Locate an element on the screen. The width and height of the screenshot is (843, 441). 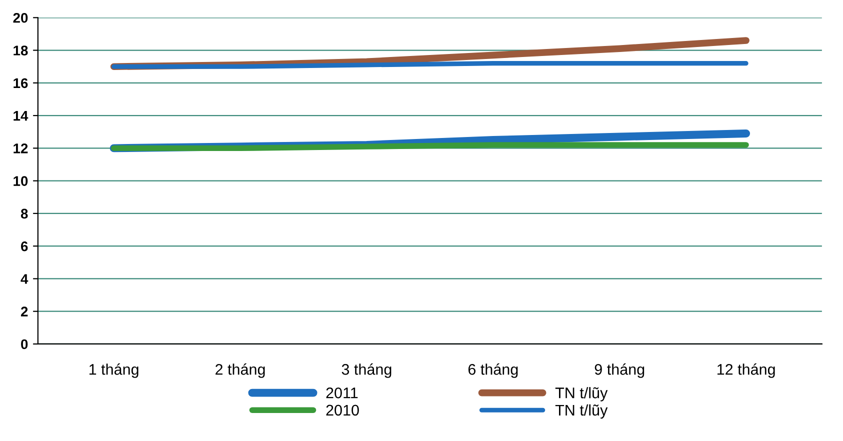
x-tick-label: 6 tháng is located at coordinates (493, 370).